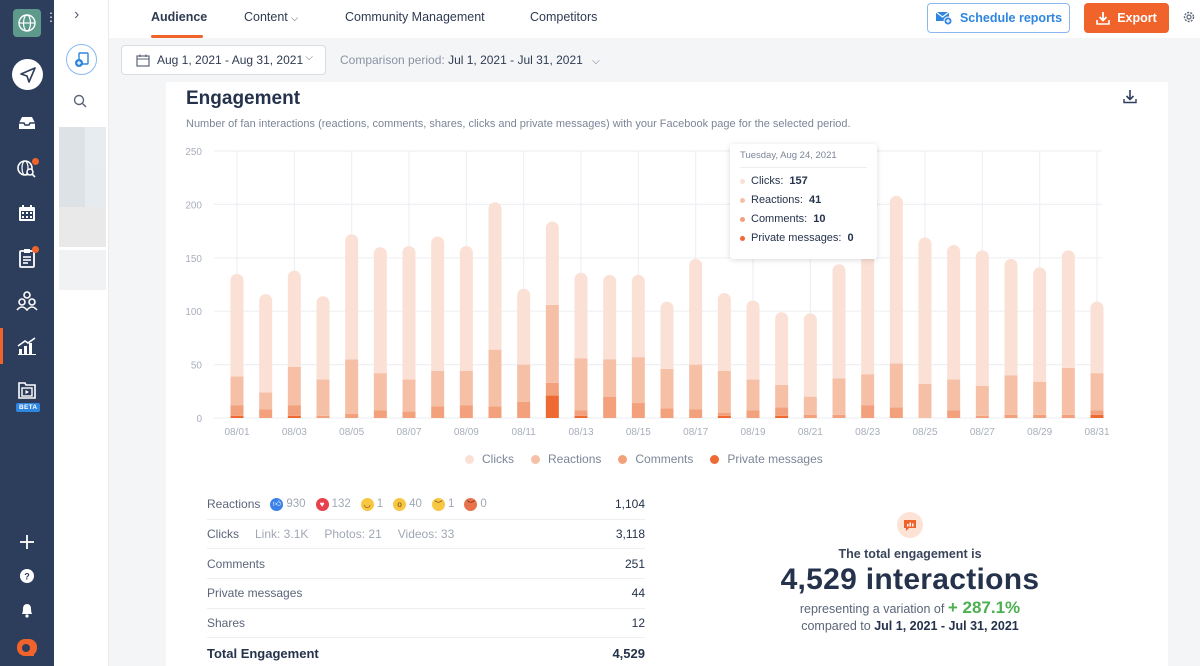 This screenshot has width=1200, height=666. Describe the element at coordinates (27, 346) in the screenshot. I see `rail-item-analytics` at that location.